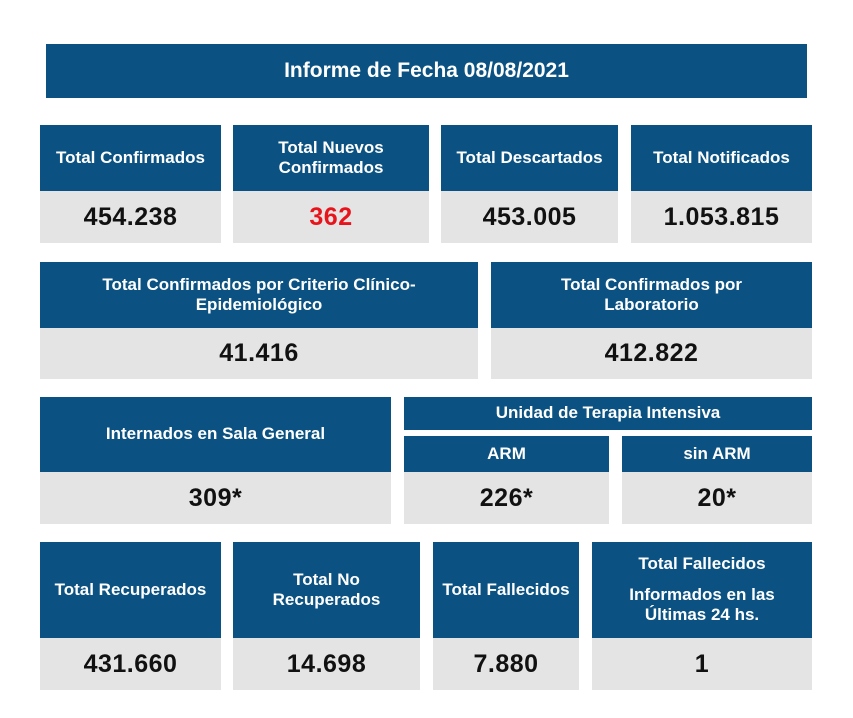  What do you see at coordinates (506, 664) in the screenshot?
I see `total-fallecidos-value: 7.880` at bounding box center [506, 664].